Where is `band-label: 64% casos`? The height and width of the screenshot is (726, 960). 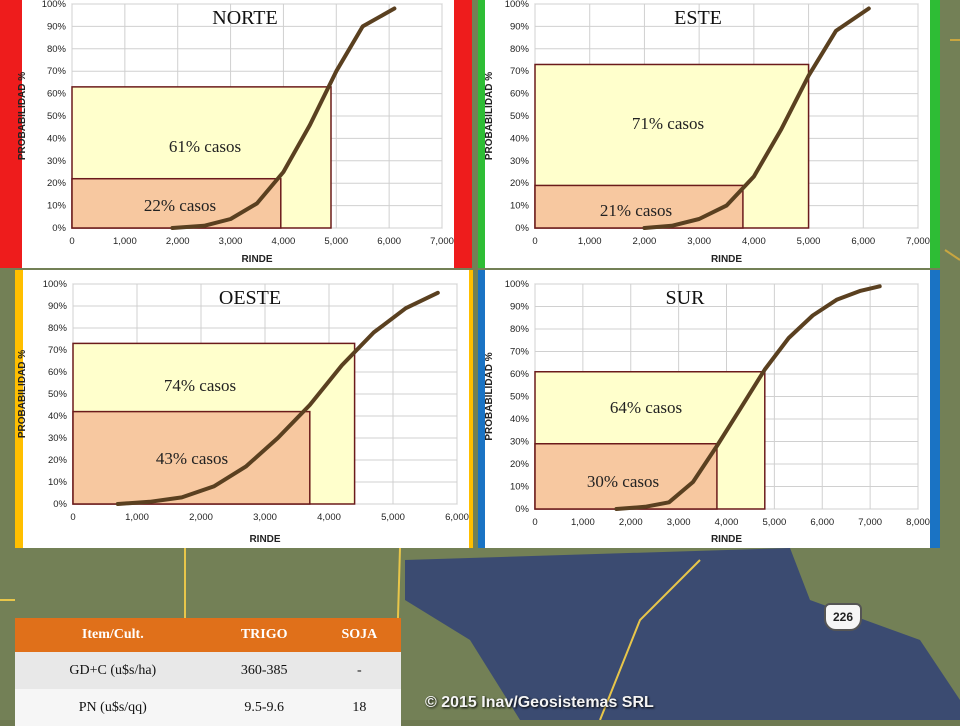 band-label: 64% casos is located at coordinates (646, 407).